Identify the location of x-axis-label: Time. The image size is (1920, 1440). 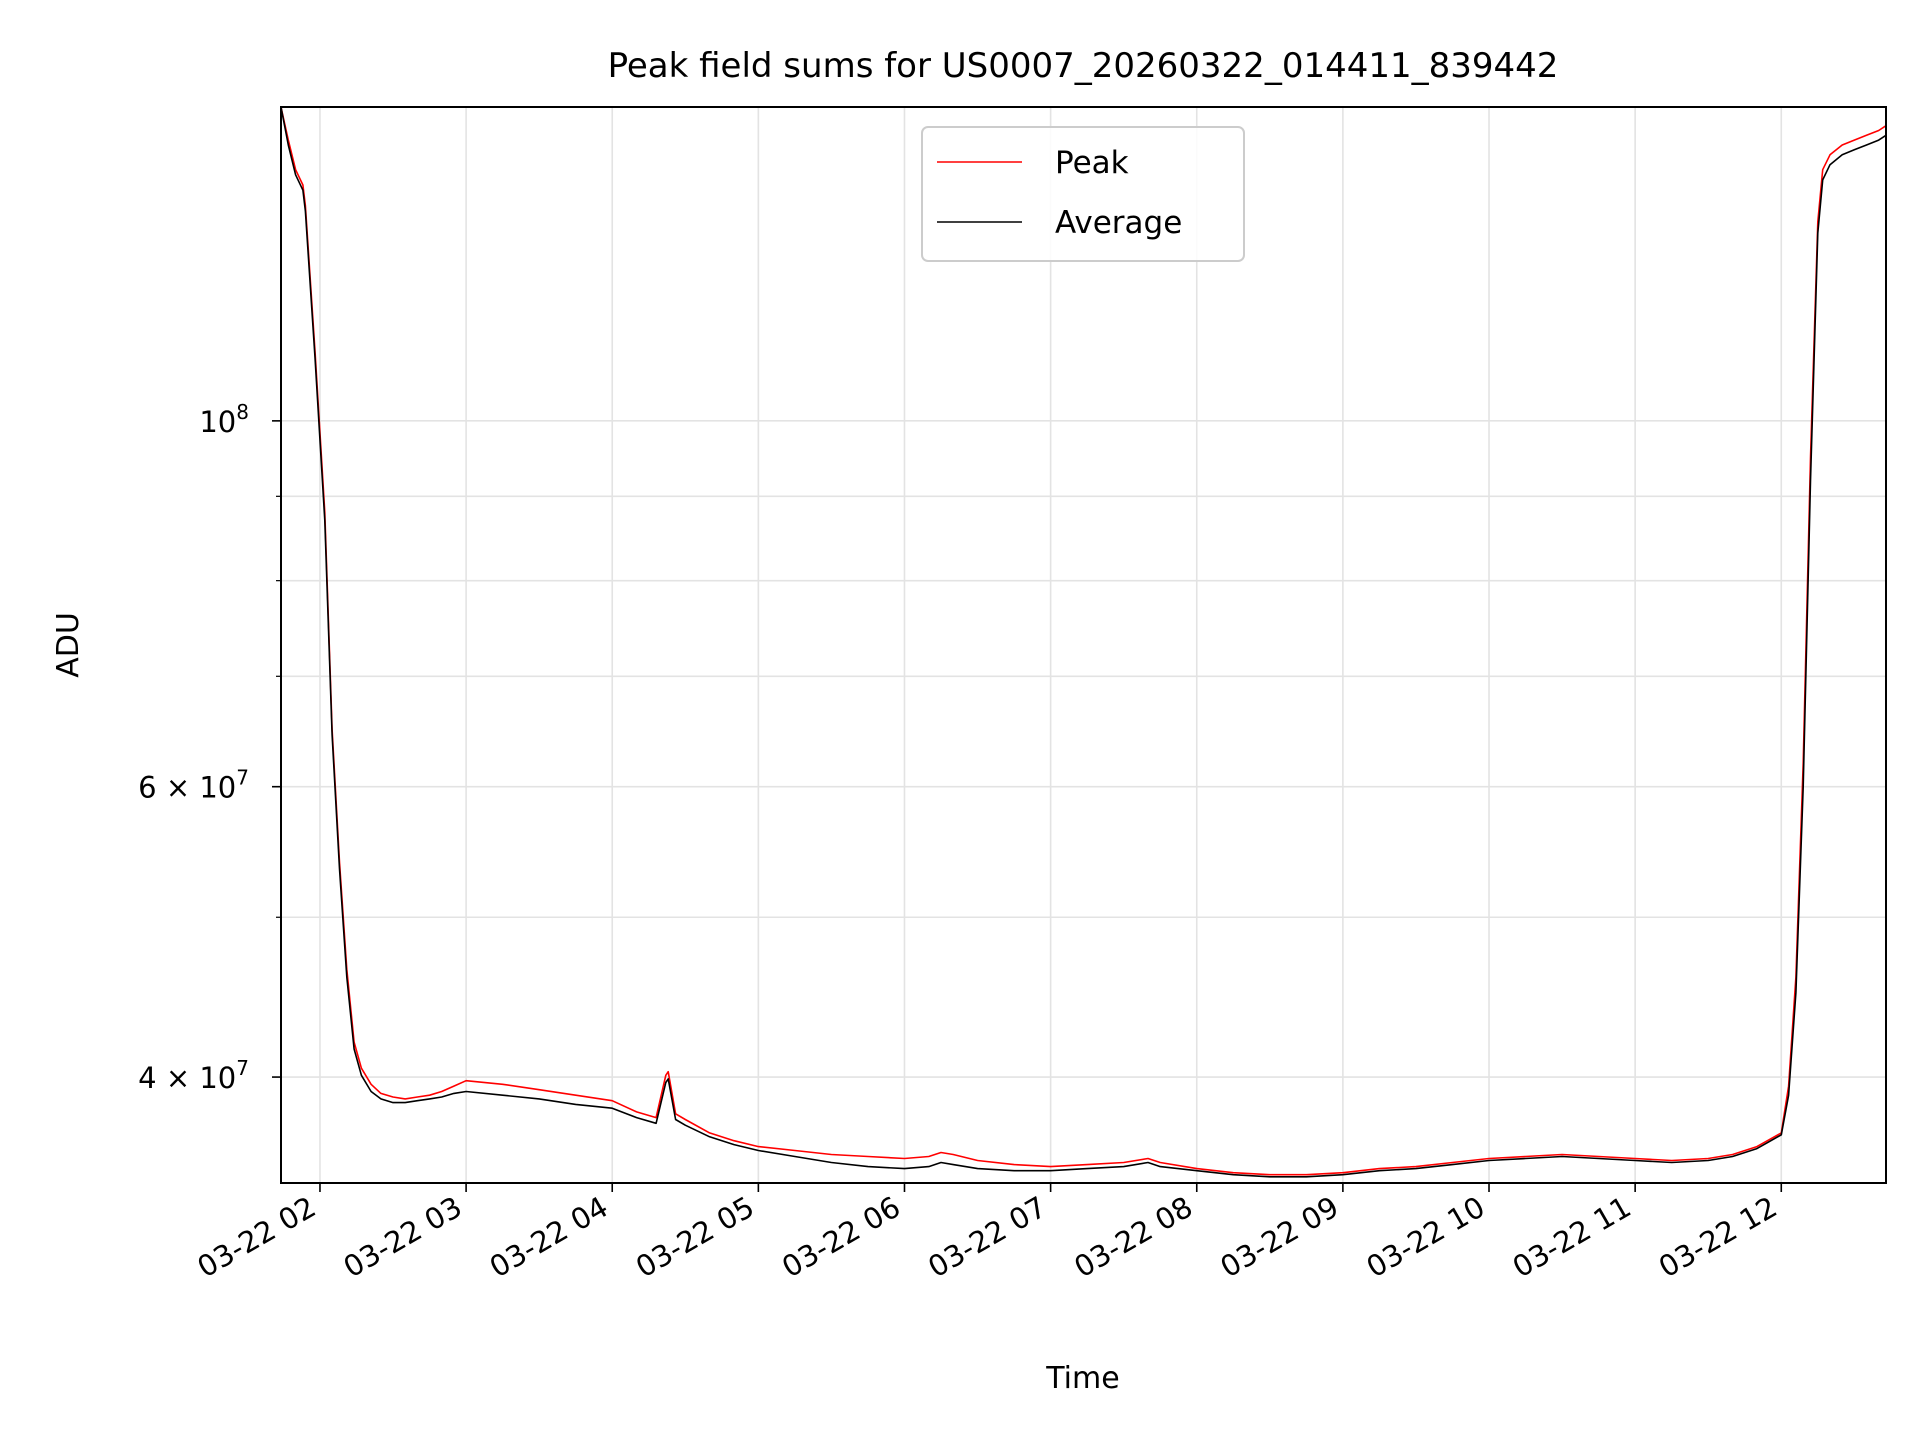
(1082, 1378).